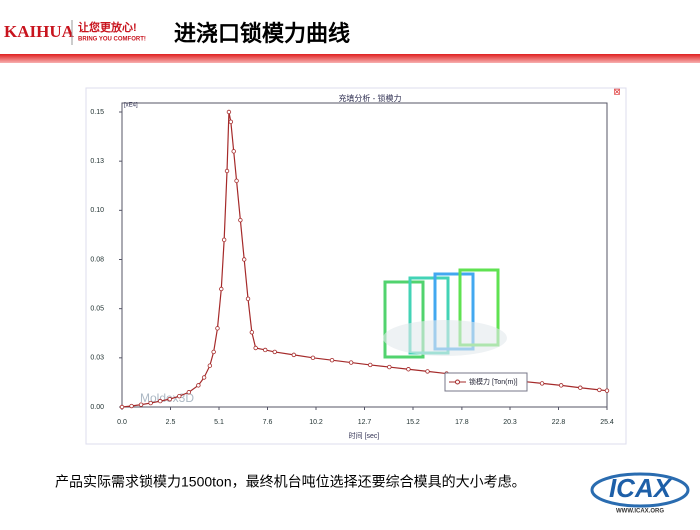 Image resolution: width=700 pixels, height=530 pixels. I want to click on x-tick-label: 12.7, so click(365, 422).